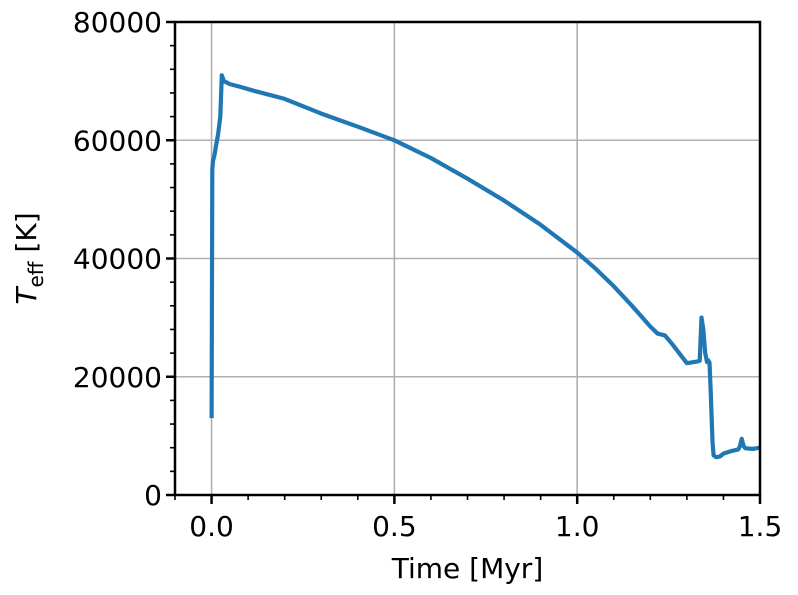  Describe the element at coordinates (153, 495) in the screenshot. I see `y-tick-label: 0` at that location.